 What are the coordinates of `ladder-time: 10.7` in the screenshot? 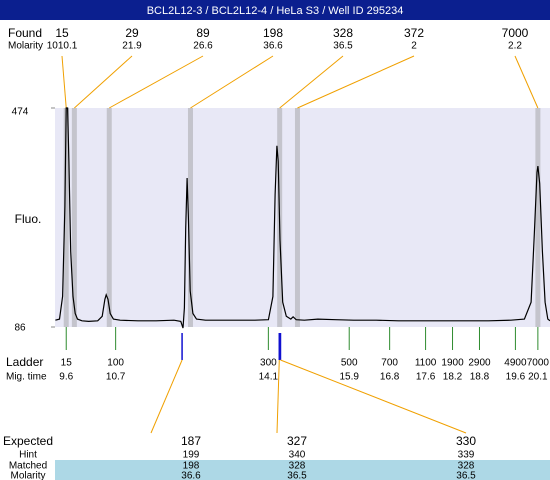 It's located at (116, 377).